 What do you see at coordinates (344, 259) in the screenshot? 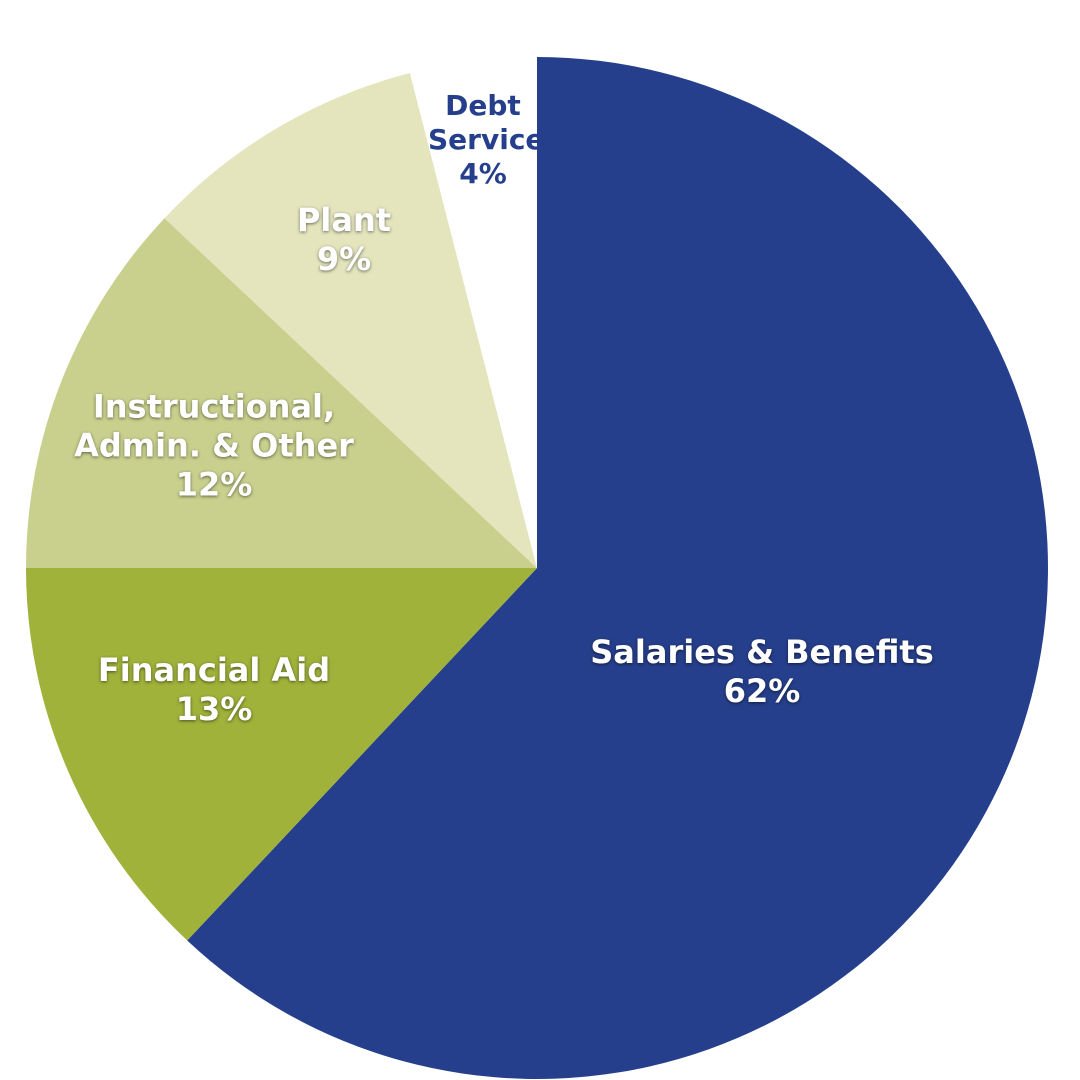
I see `value-label: 9%` at bounding box center [344, 259].